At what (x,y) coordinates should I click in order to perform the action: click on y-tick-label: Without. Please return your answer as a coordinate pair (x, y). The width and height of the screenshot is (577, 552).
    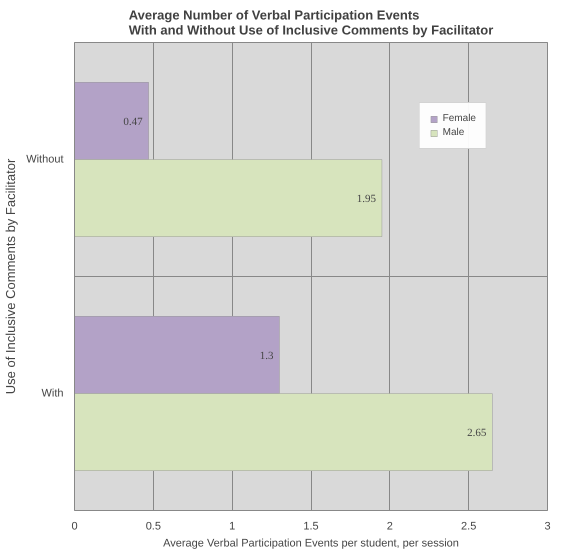
    Looking at the image, I should click on (45, 160).